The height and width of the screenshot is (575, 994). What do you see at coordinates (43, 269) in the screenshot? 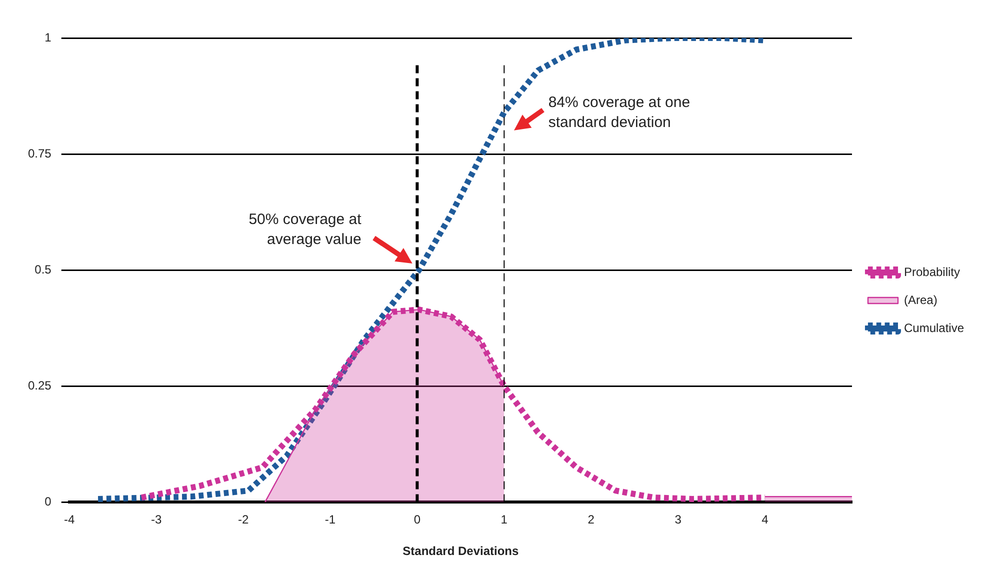
I see `y-tick-label: 0.5` at bounding box center [43, 269].